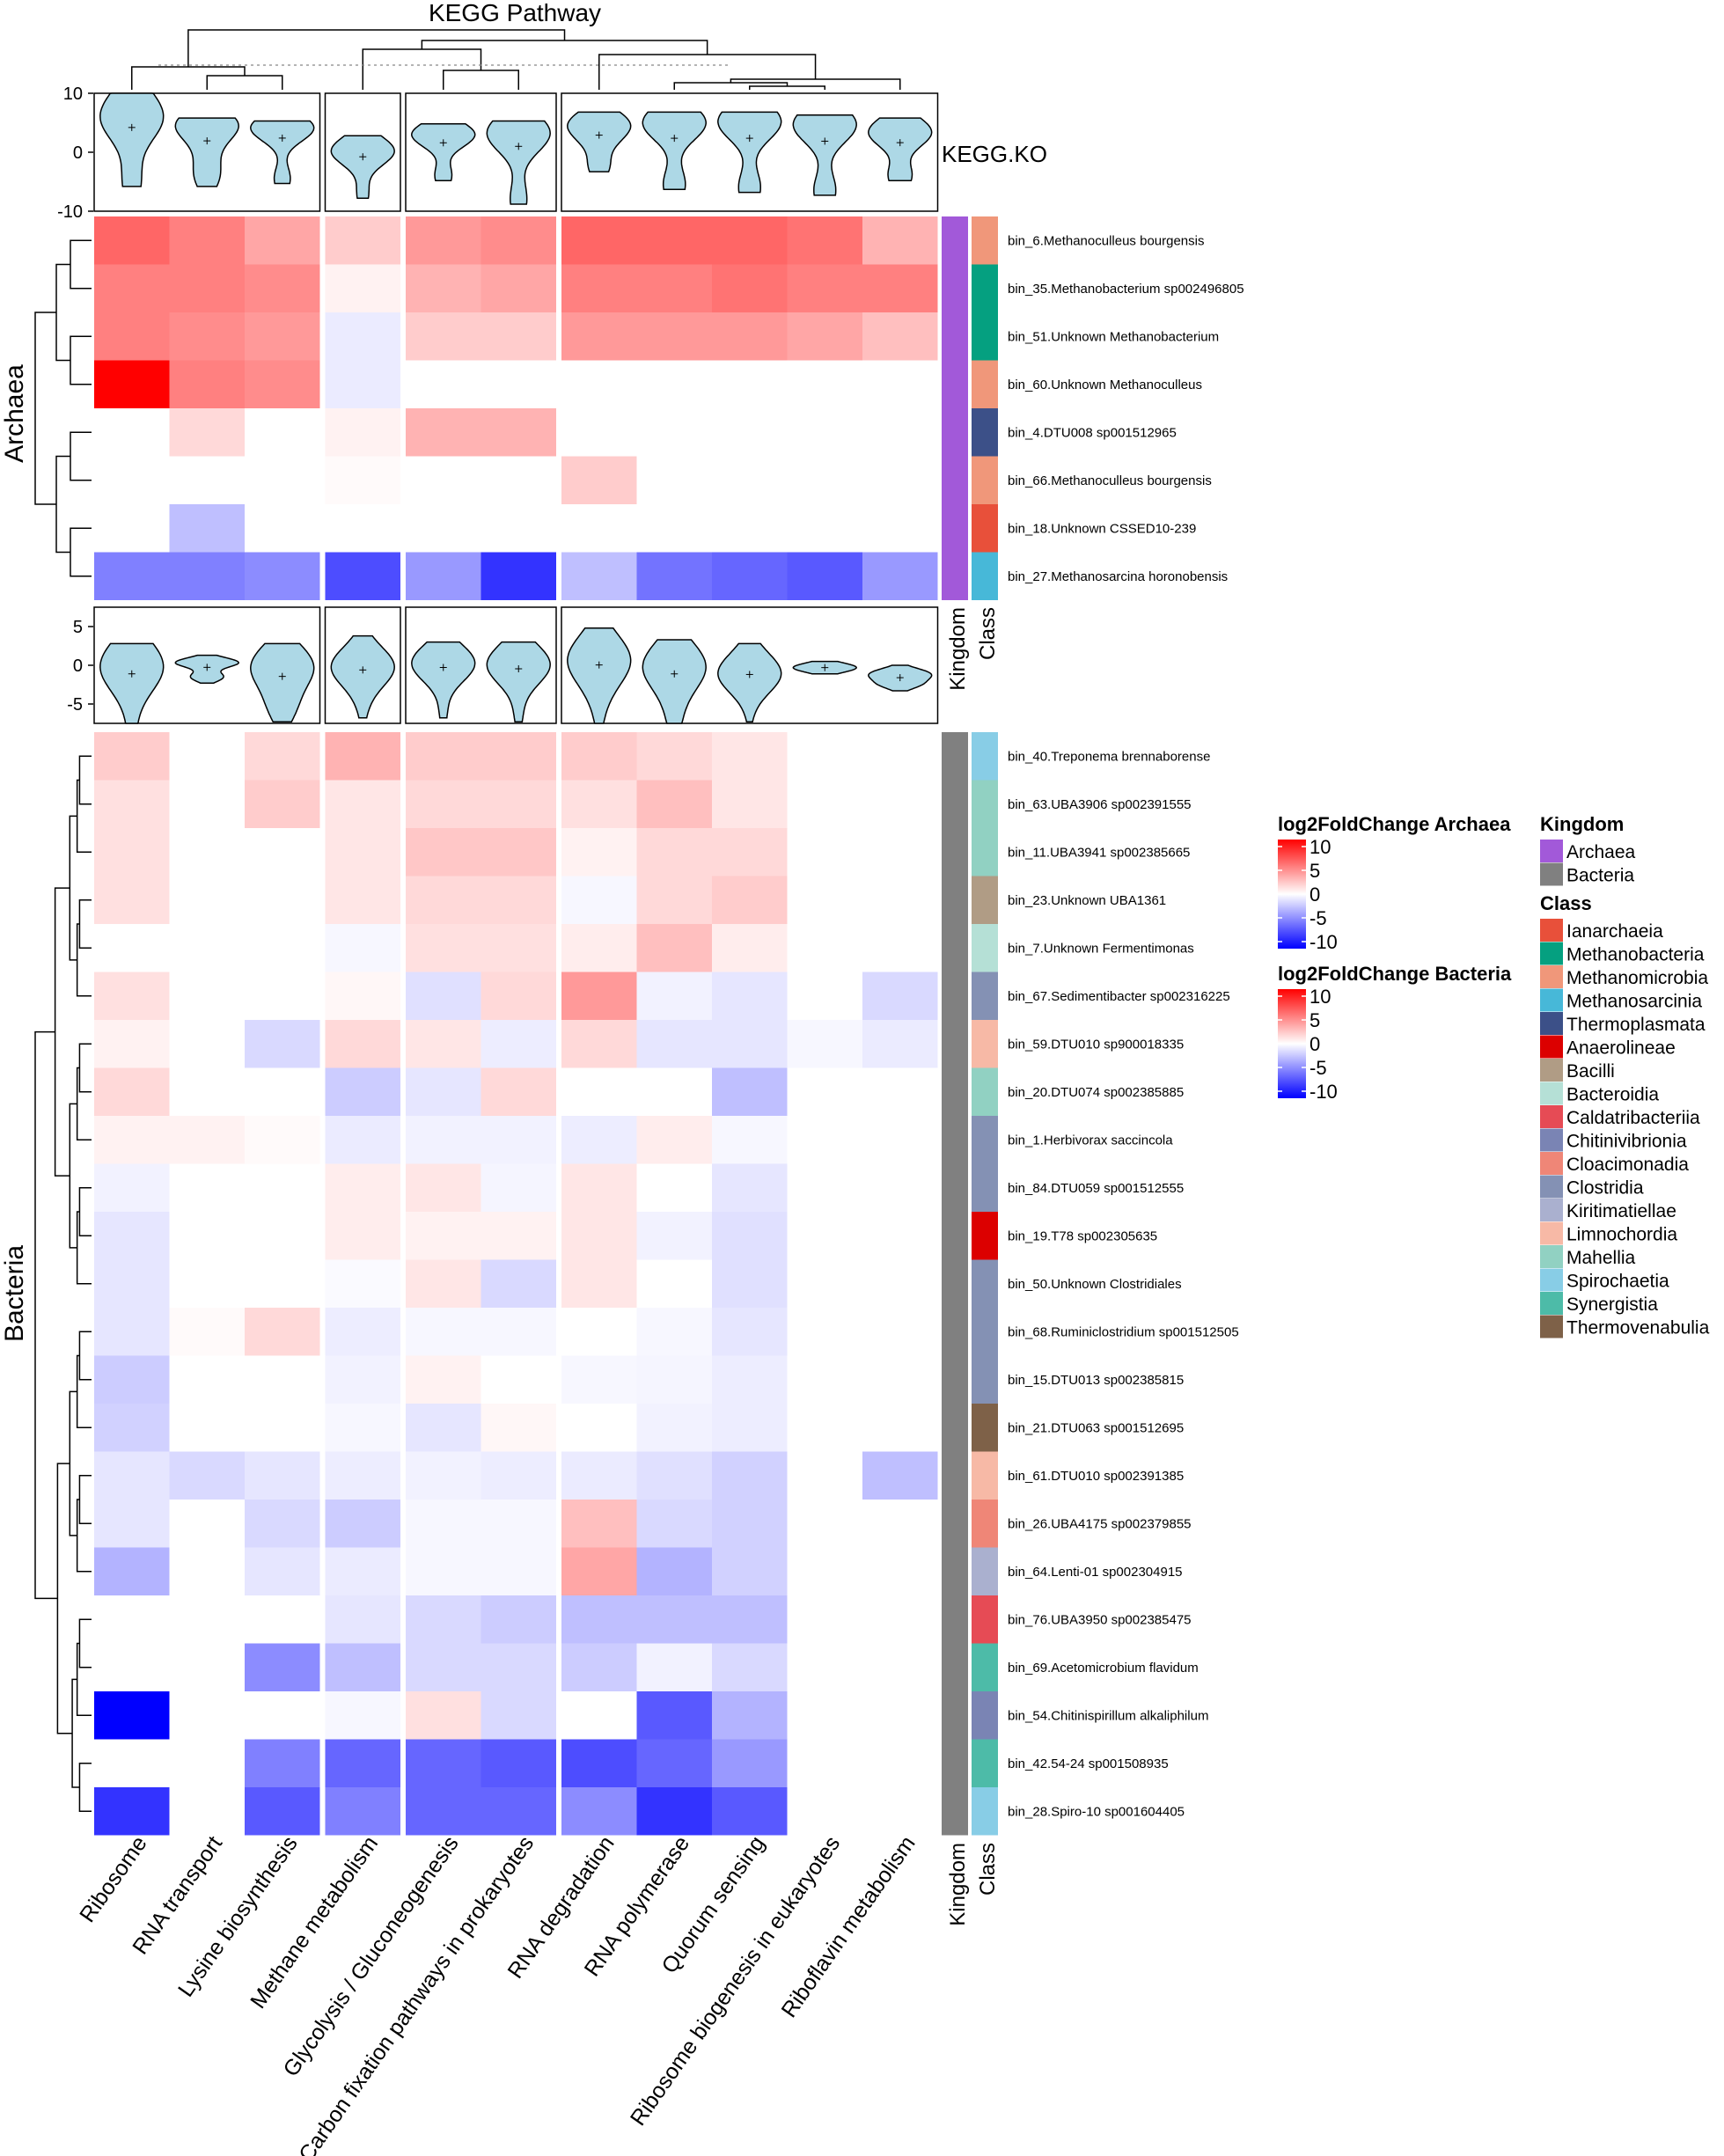 The image size is (1724, 2156). Describe the element at coordinates (1612, 1095) in the screenshot. I see `class-legend-label-7: Bacteroidia` at that location.